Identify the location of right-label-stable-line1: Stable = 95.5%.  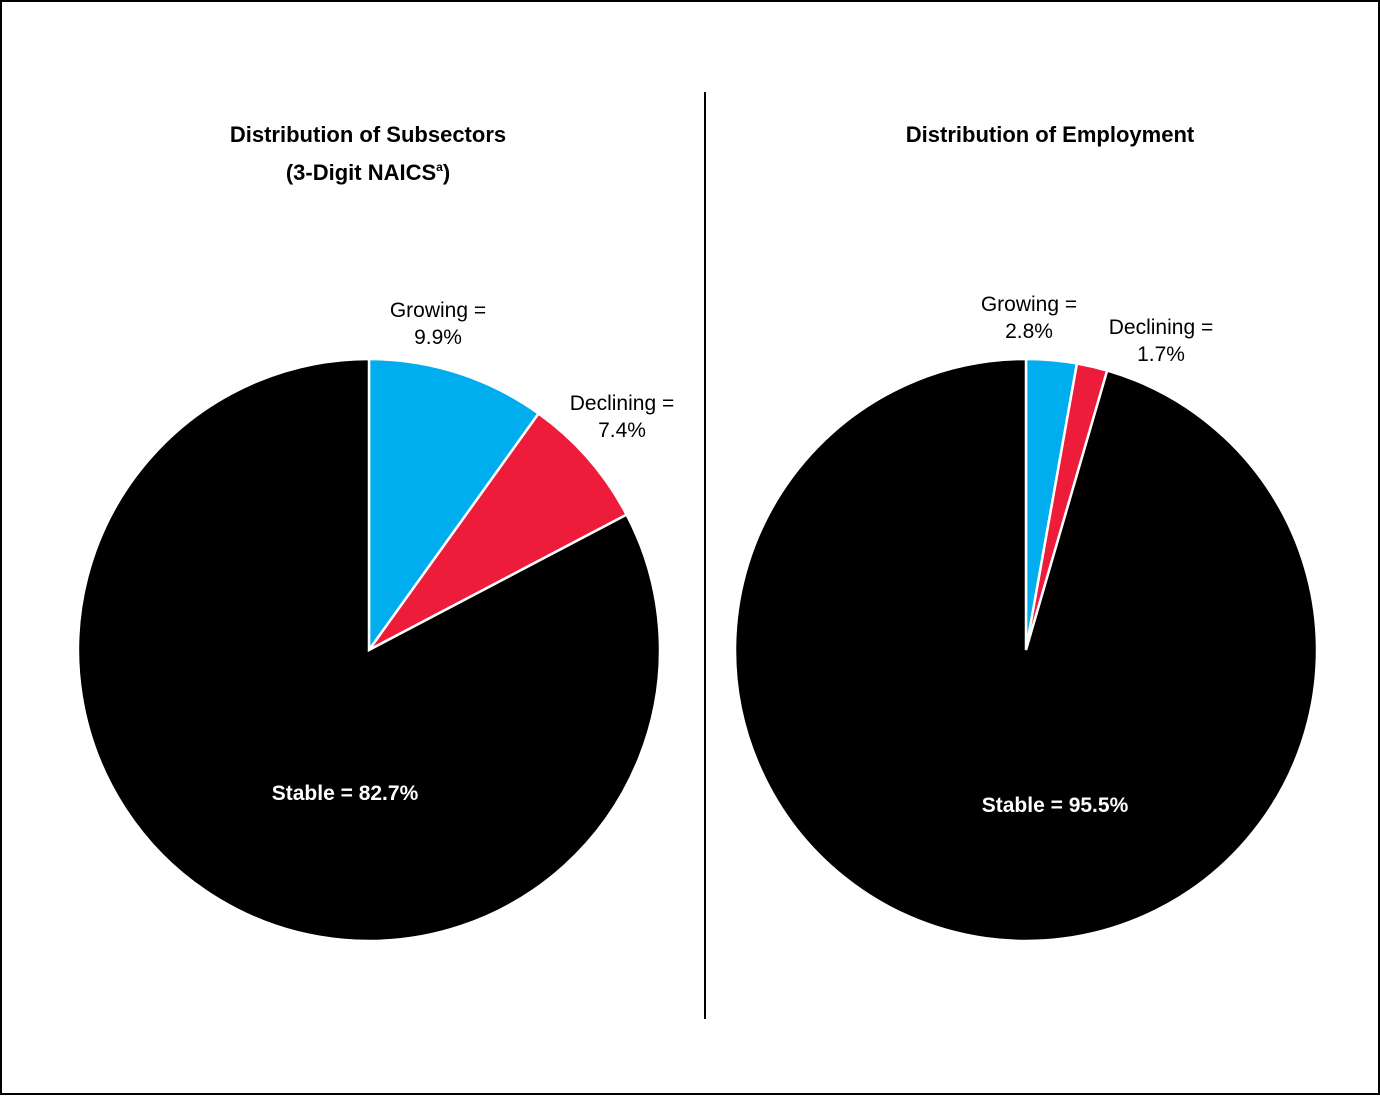
(1055, 805).